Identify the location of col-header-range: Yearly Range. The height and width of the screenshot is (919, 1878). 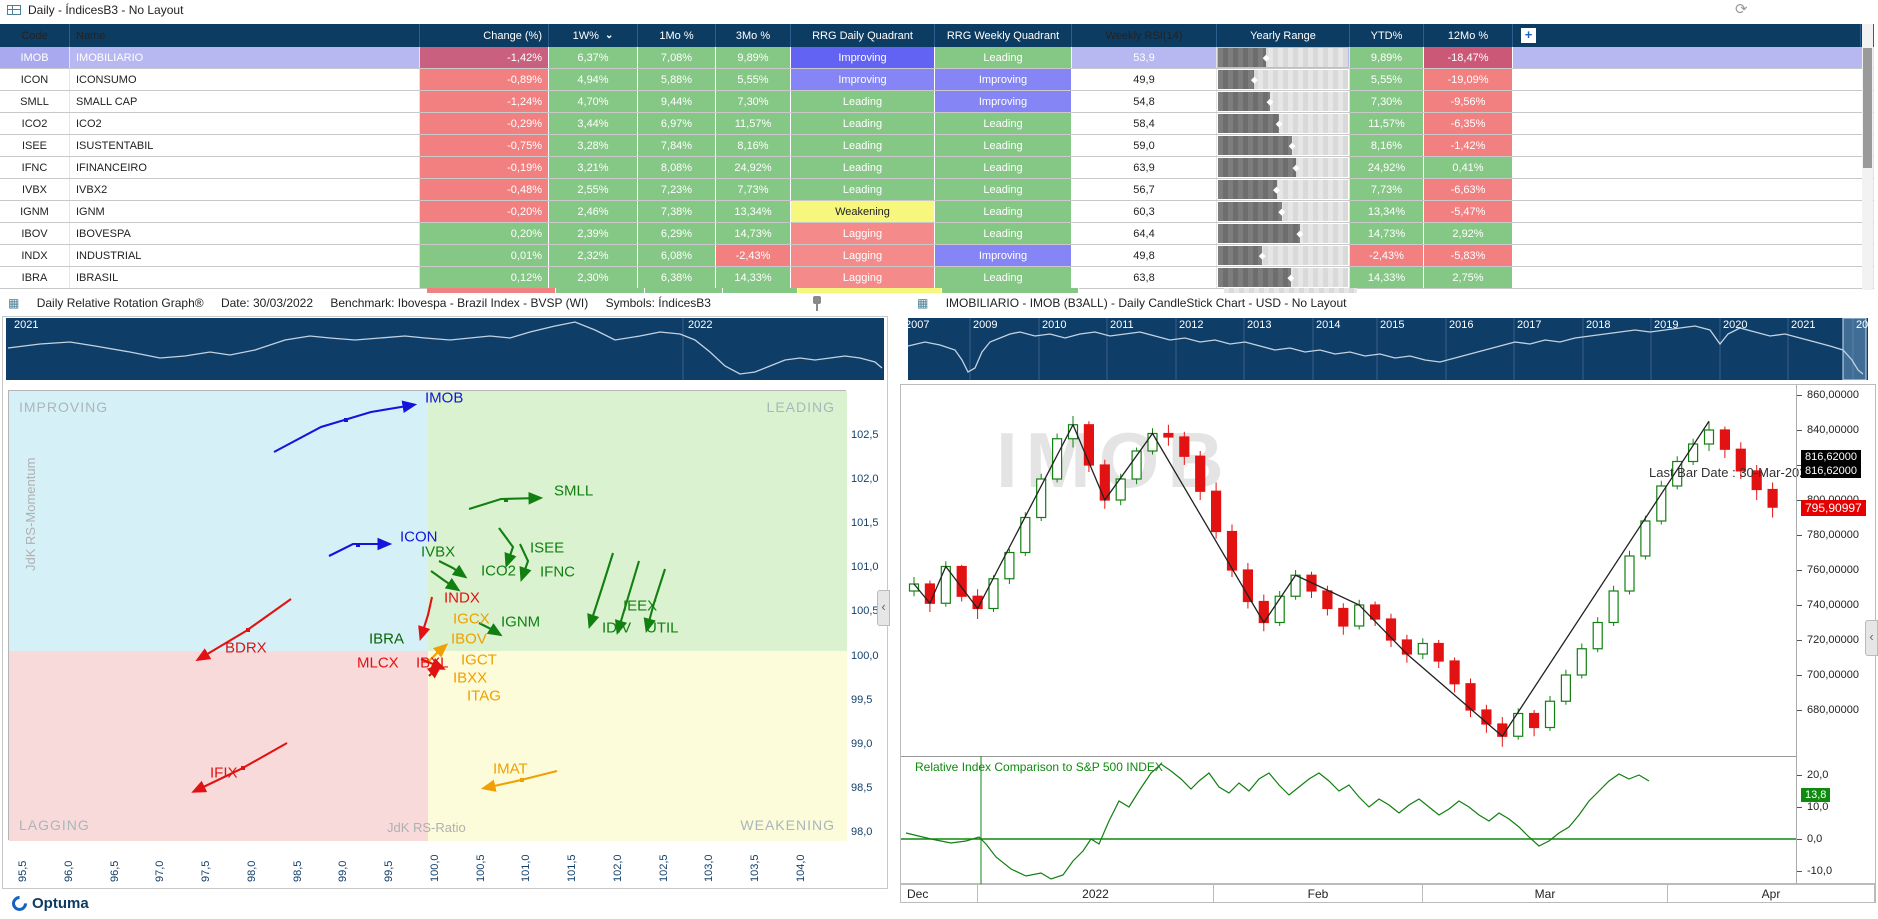
(1283, 35).